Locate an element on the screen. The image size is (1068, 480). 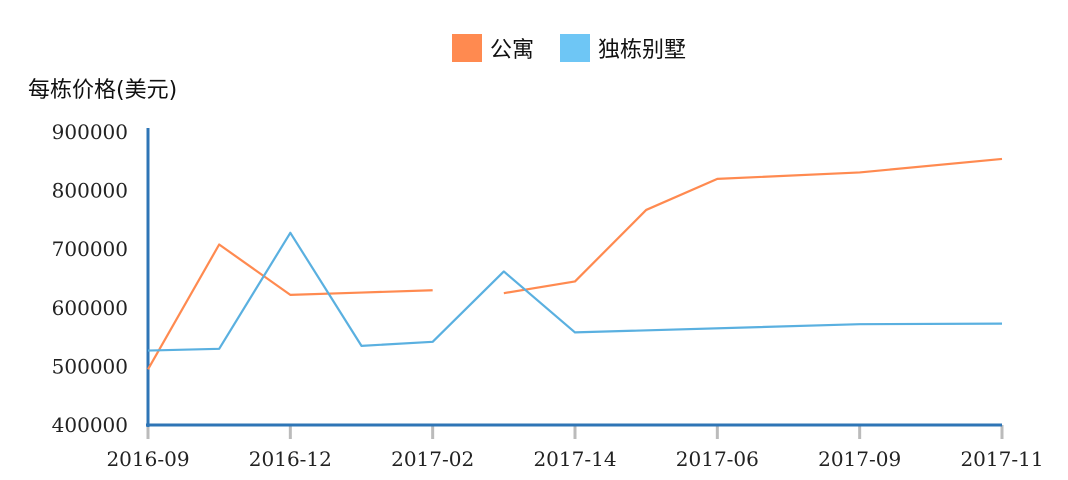
x-tick-label: 2017-02 is located at coordinates (432, 459).